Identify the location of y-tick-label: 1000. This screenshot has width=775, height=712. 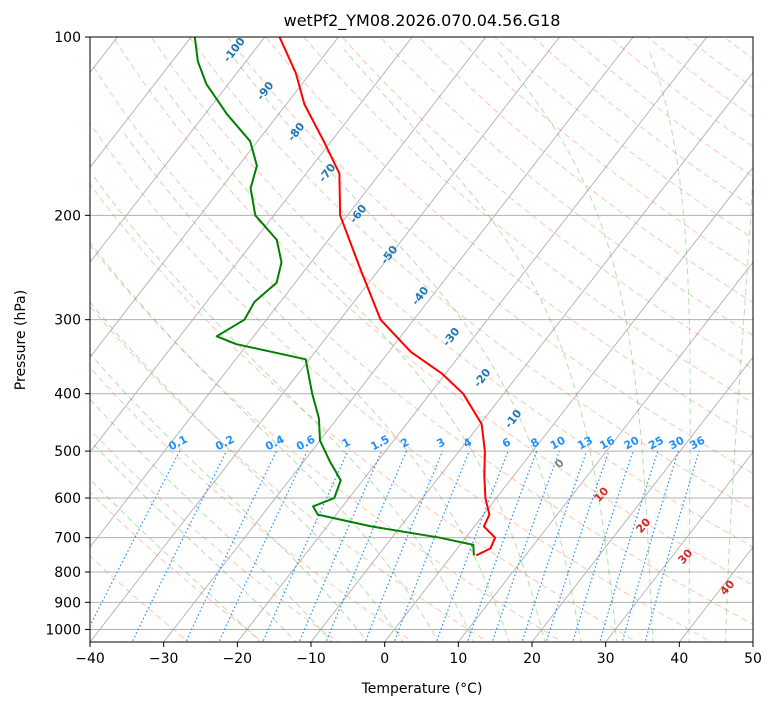
(63, 630).